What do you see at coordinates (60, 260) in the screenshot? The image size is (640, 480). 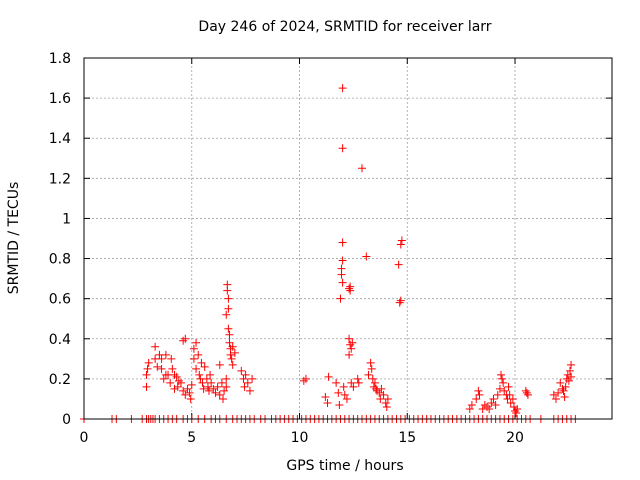 I see `y-tick-label: 0.8` at bounding box center [60, 260].